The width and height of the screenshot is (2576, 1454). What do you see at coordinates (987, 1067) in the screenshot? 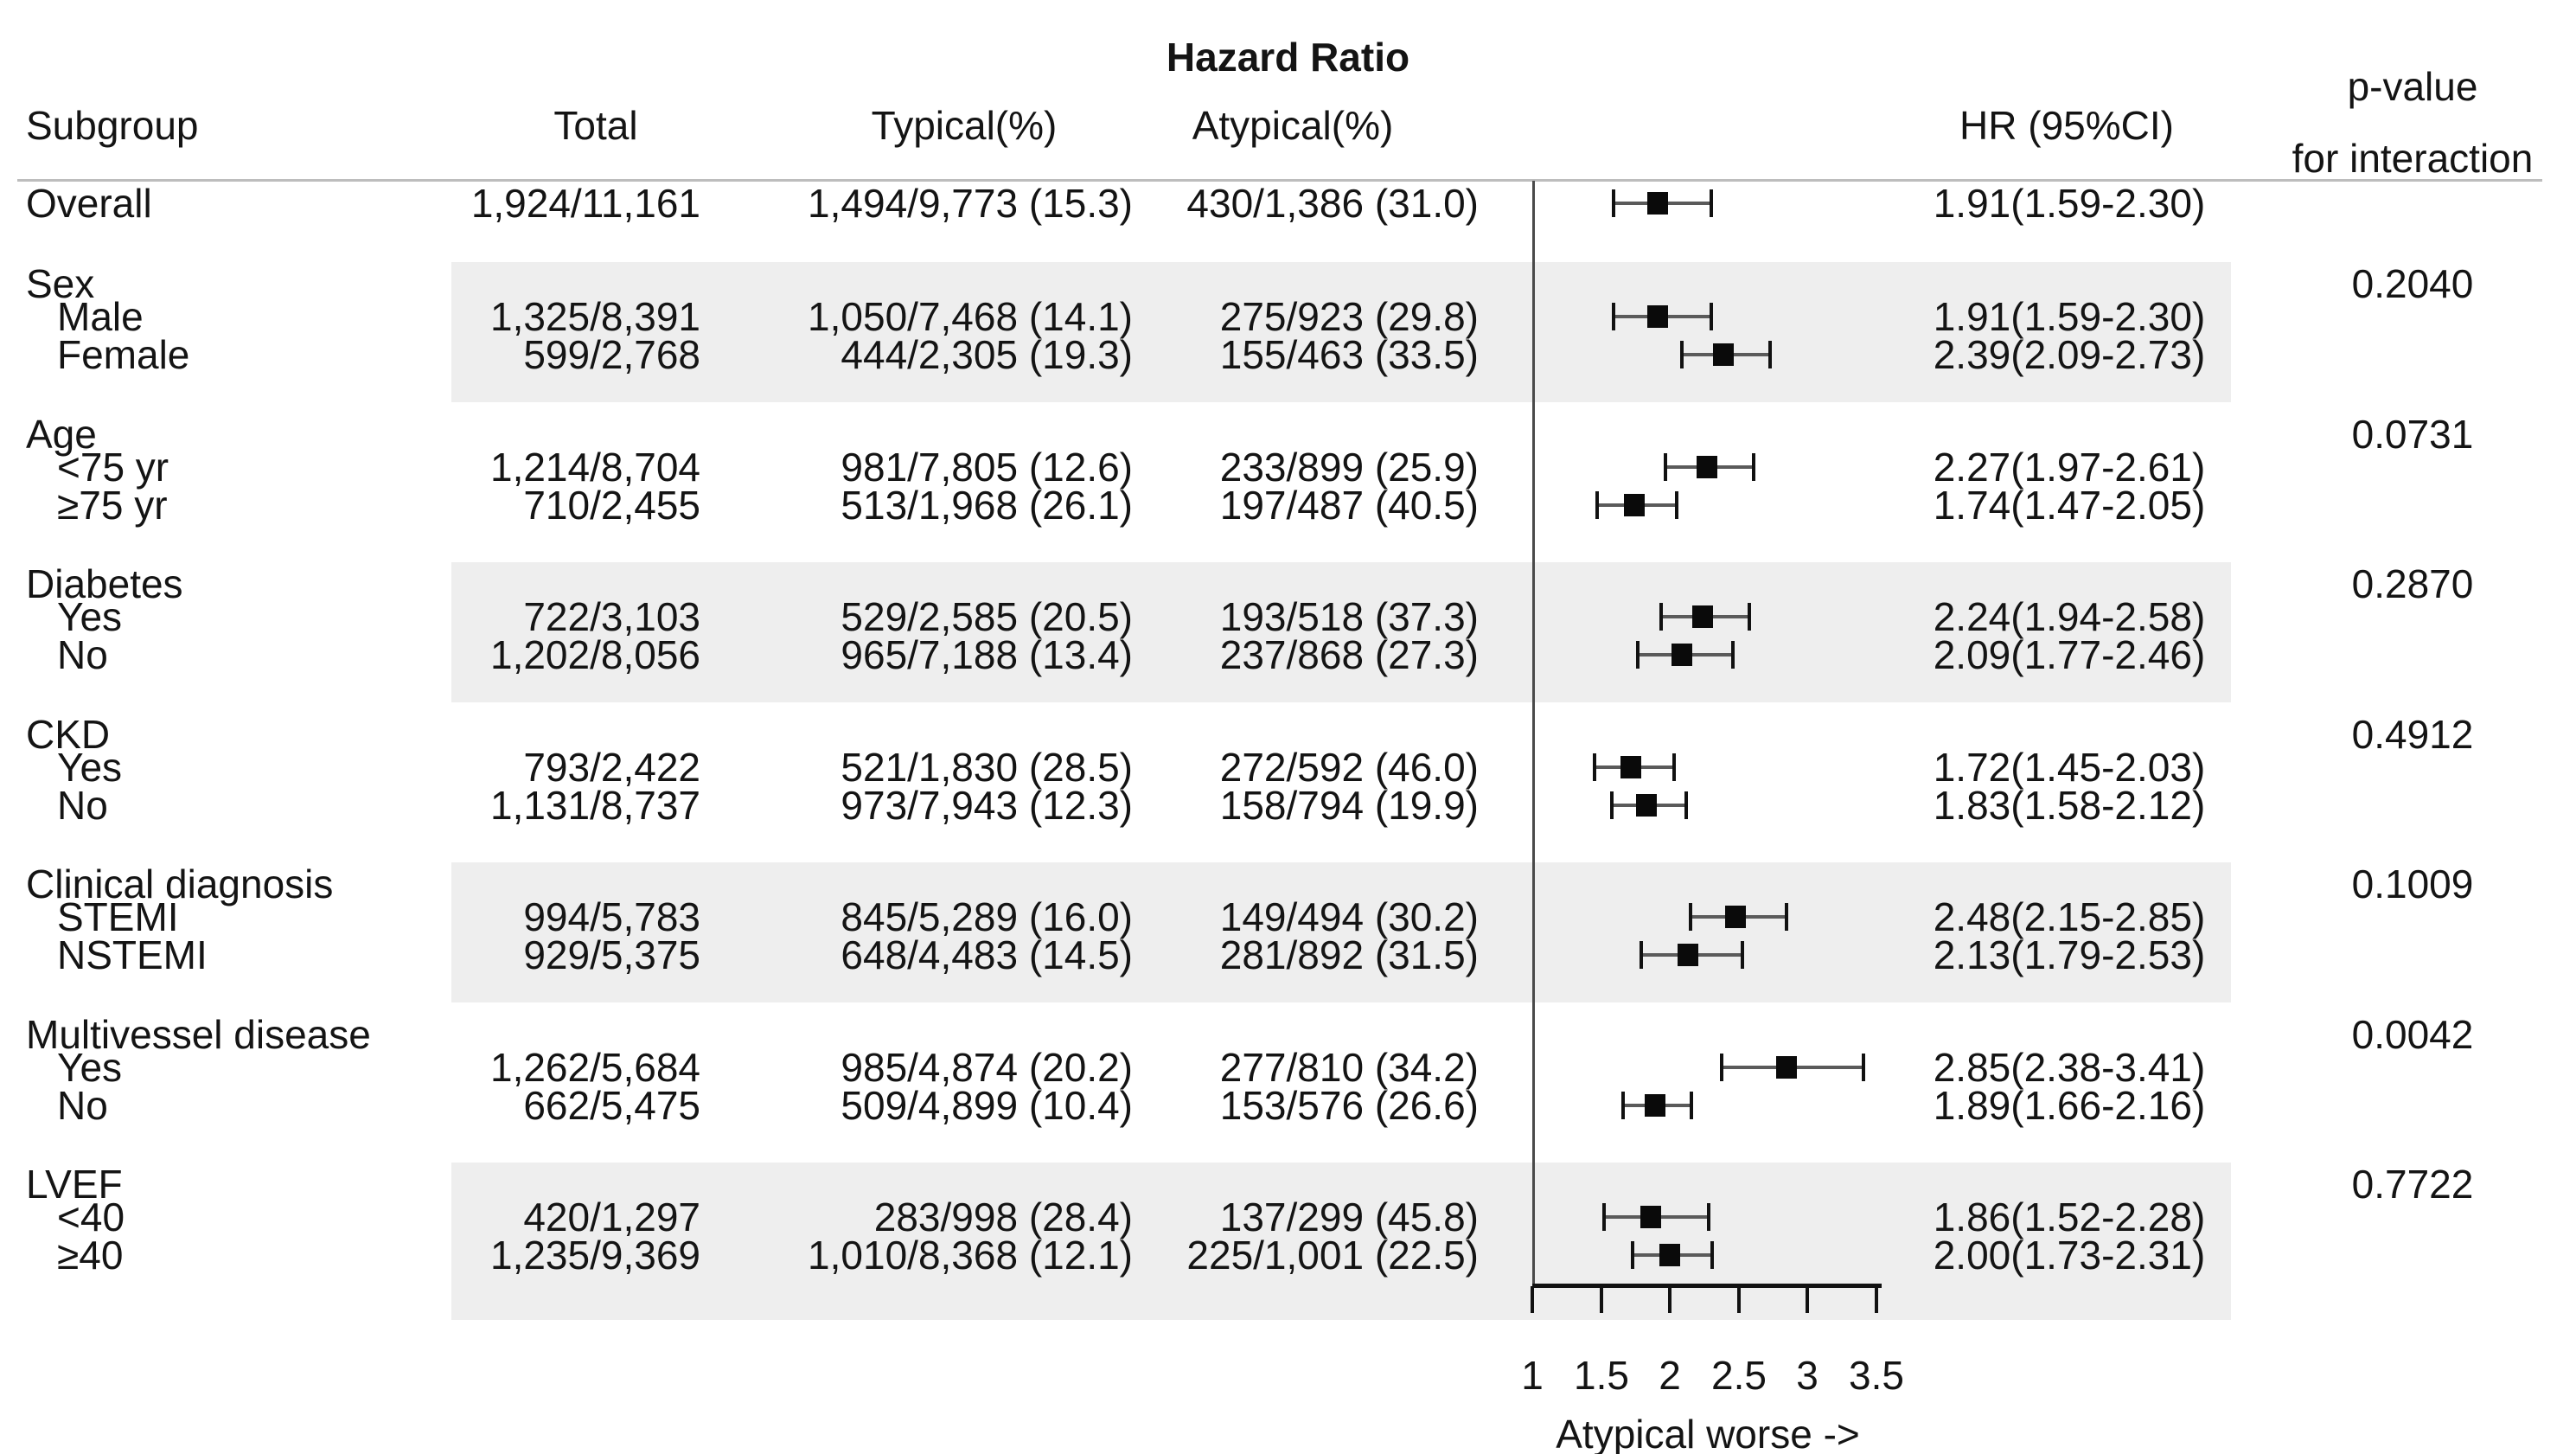
I see `row-item-typical: 985/4,874 (20.2)` at bounding box center [987, 1067].